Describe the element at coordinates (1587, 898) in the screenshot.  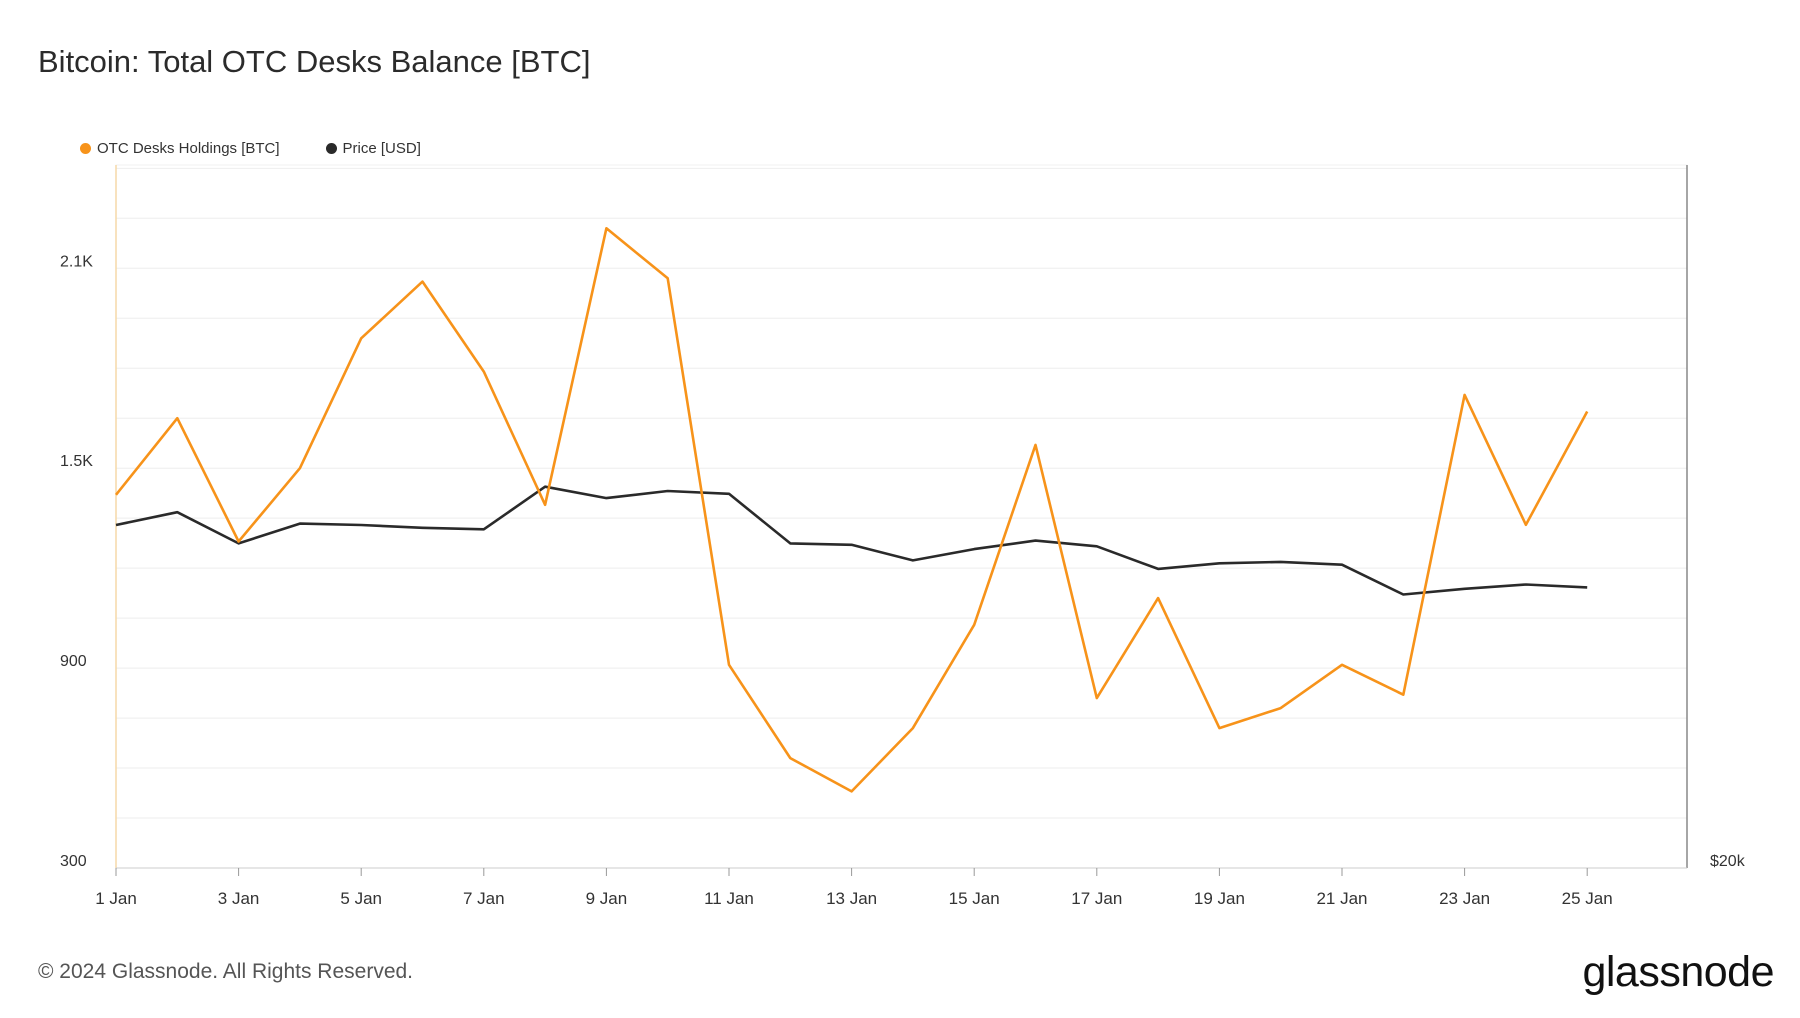
I see `x-tick-label: 25 Jan` at that location.